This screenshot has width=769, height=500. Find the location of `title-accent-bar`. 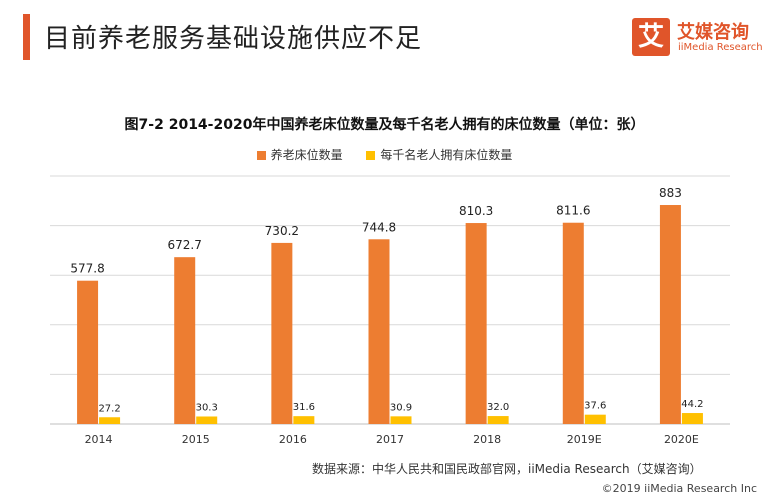

title-accent-bar is located at coordinates (26, 37).